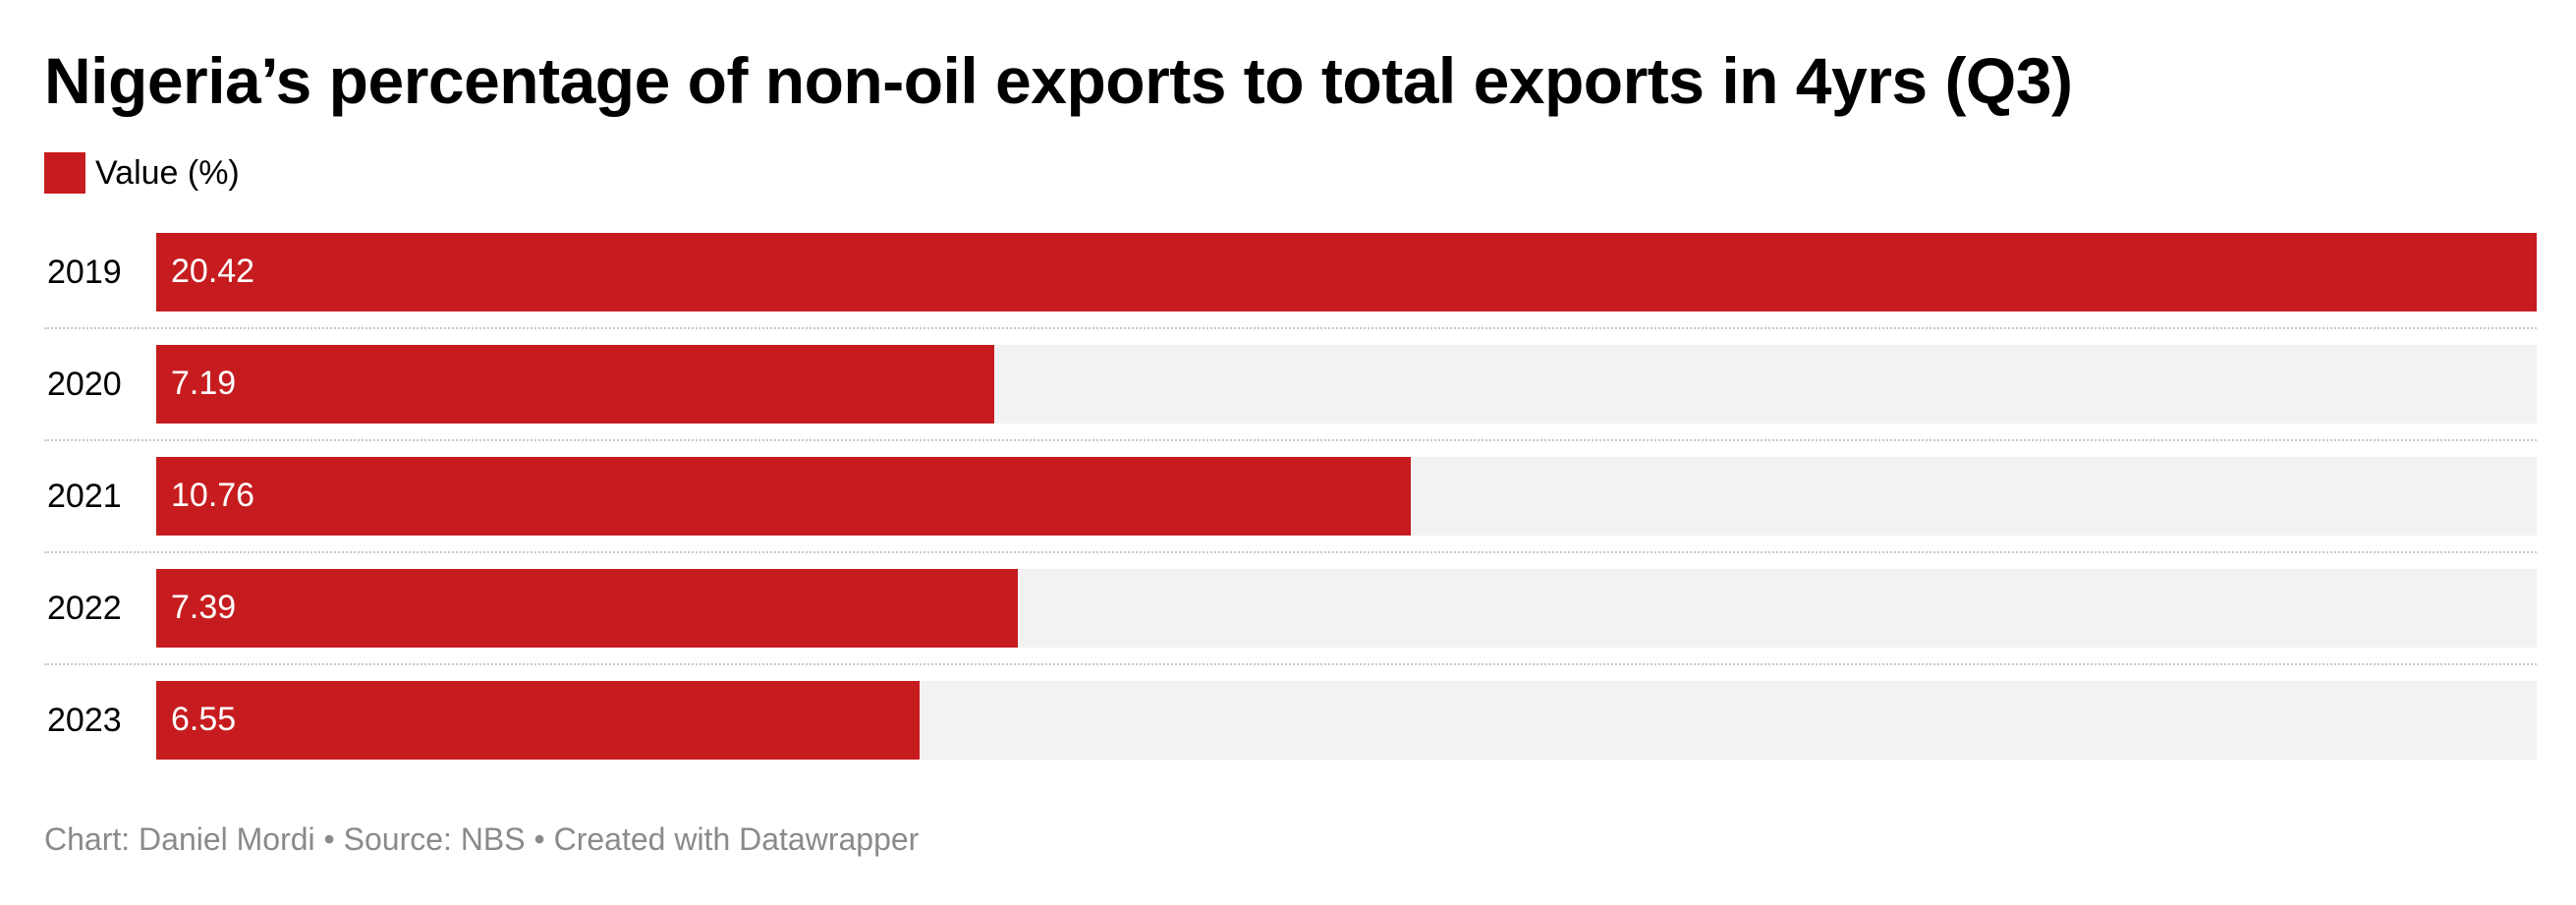 Image resolution: width=2576 pixels, height=905 pixels. Describe the element at coordinates (213, 495) in the screenshot. I see `bar-value-label: 10.76` at that location.